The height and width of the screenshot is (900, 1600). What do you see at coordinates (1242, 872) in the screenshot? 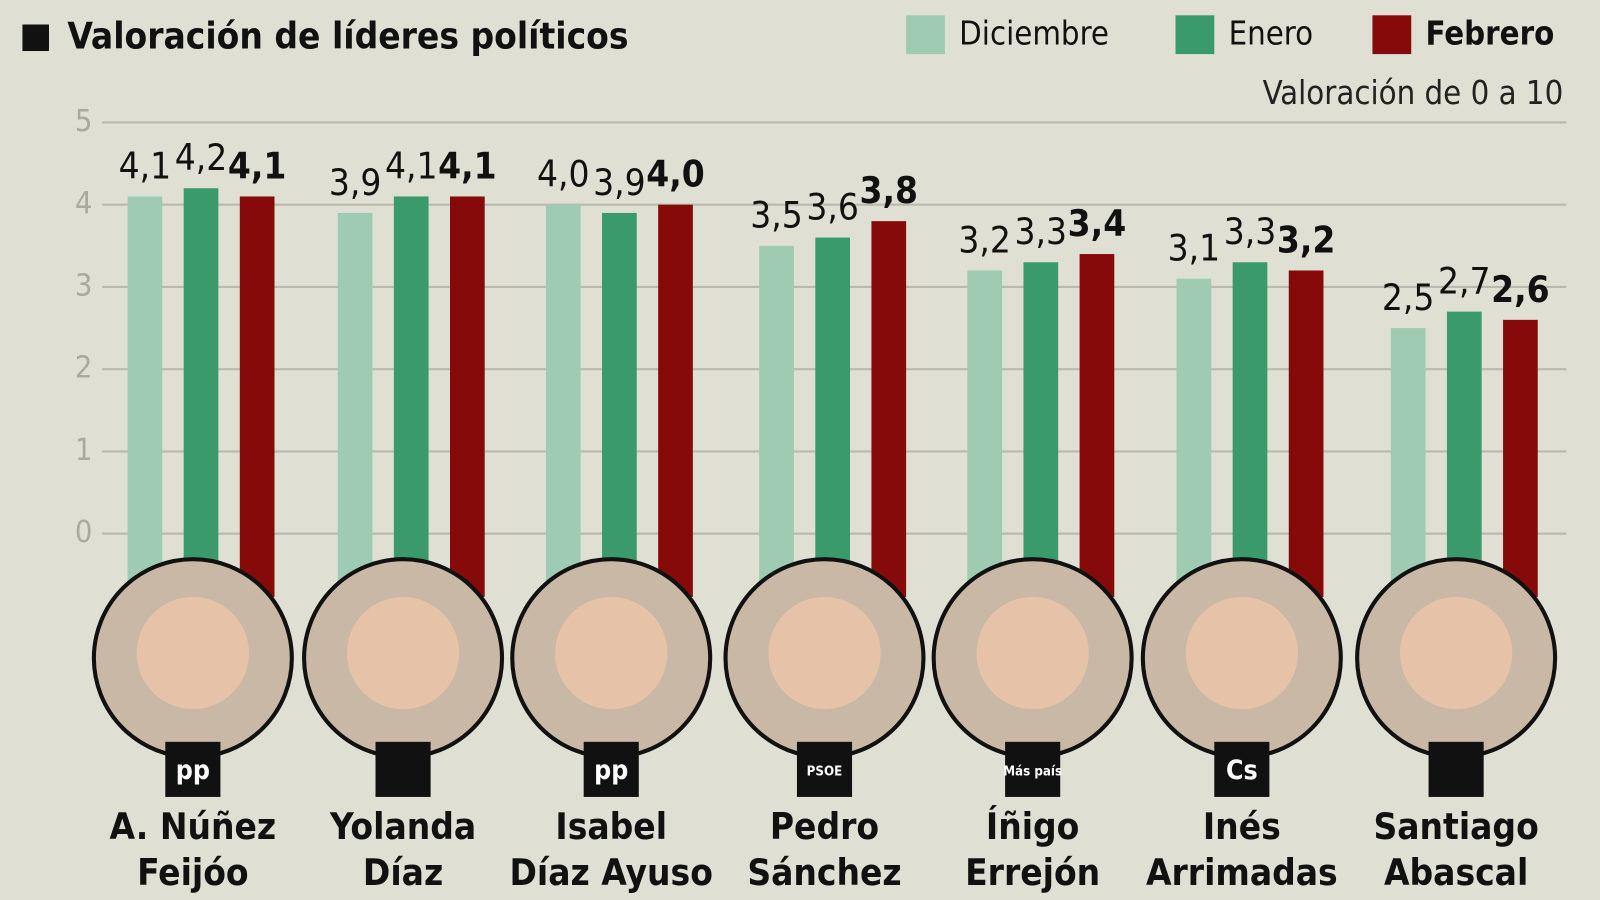
I see `category-label: Arrimadas` at bounding box center [1242, 872].